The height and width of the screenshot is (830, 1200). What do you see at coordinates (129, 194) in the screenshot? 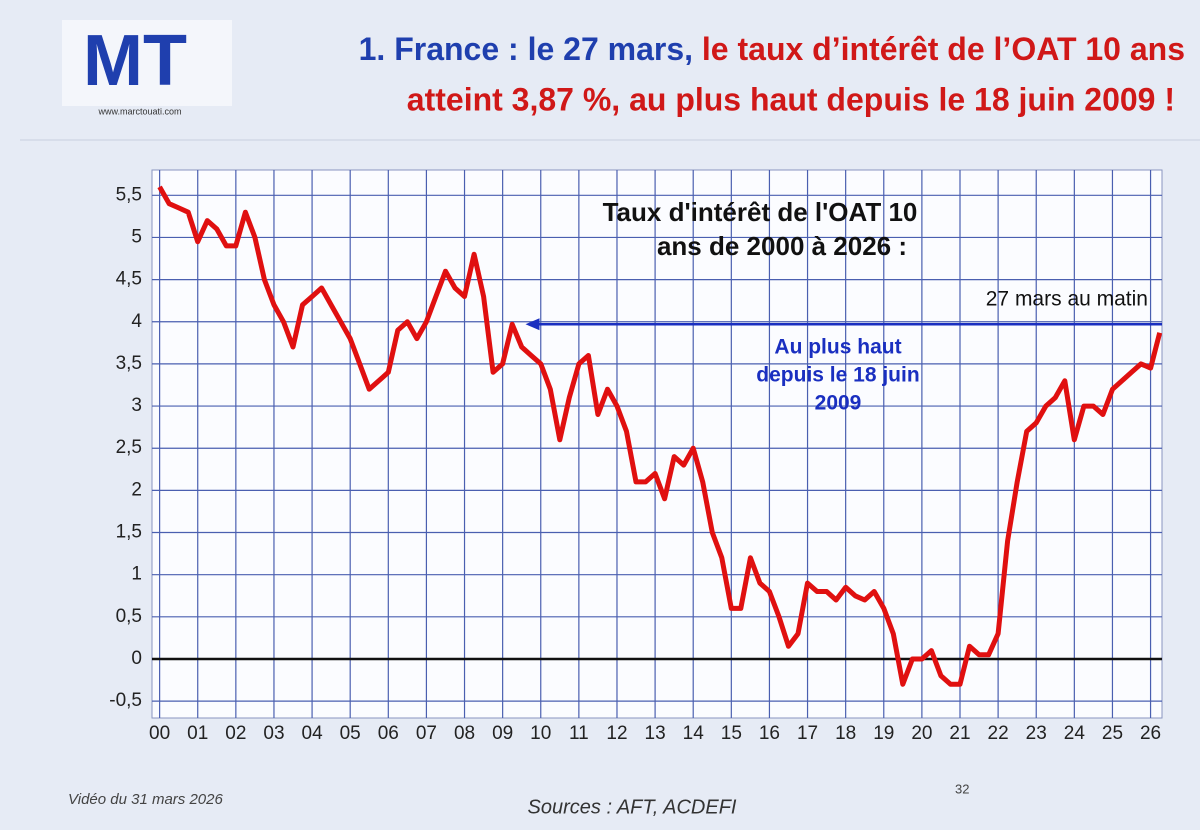
I see `y-tick-label: 5,5` at bounding box center [129, 194].